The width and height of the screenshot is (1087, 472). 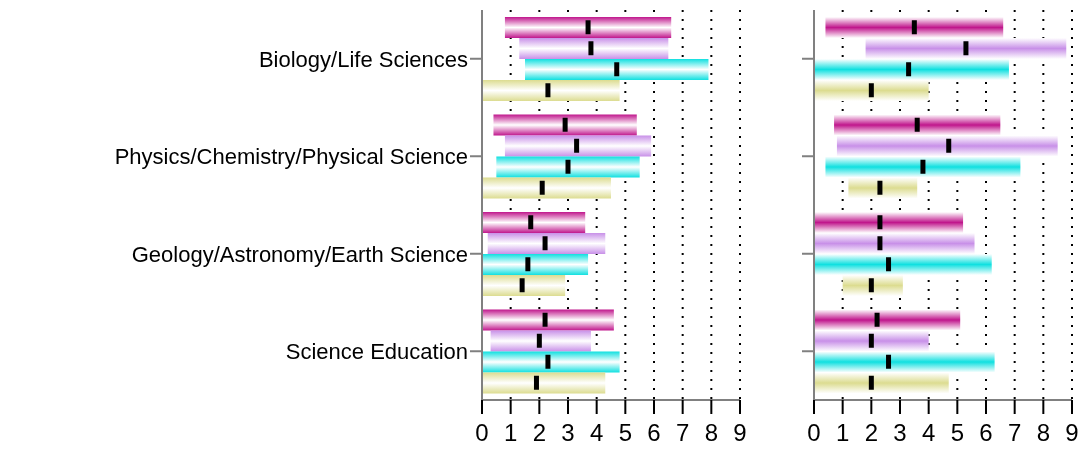 I want to click on y-tick-label: Science Education, so click(x=376, y=352).